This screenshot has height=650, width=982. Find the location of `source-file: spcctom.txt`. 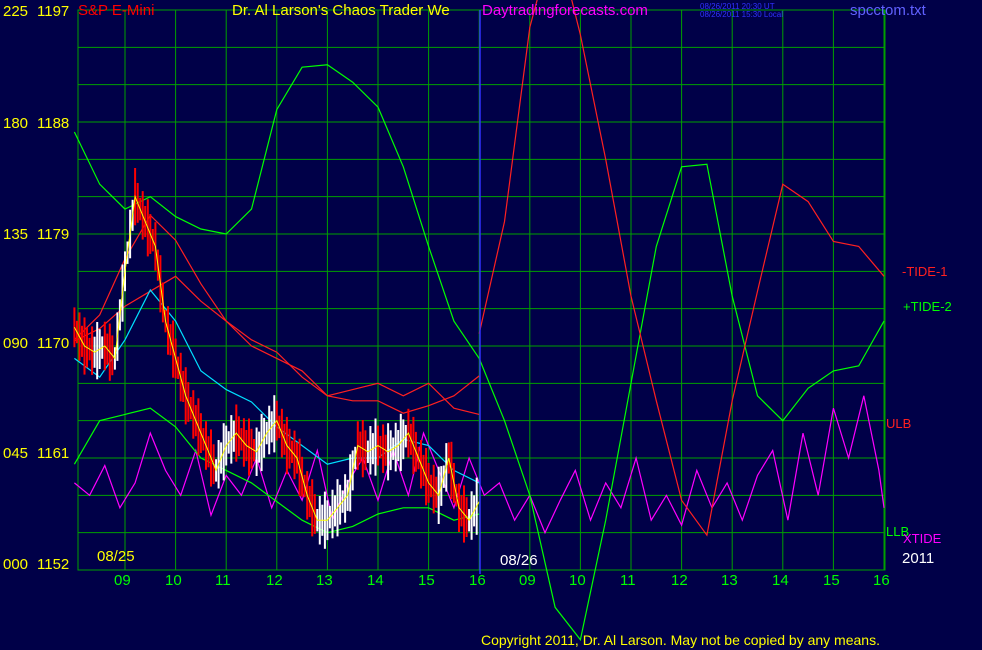

source-file: spcctom.txt is located at coordinates (888, 10).